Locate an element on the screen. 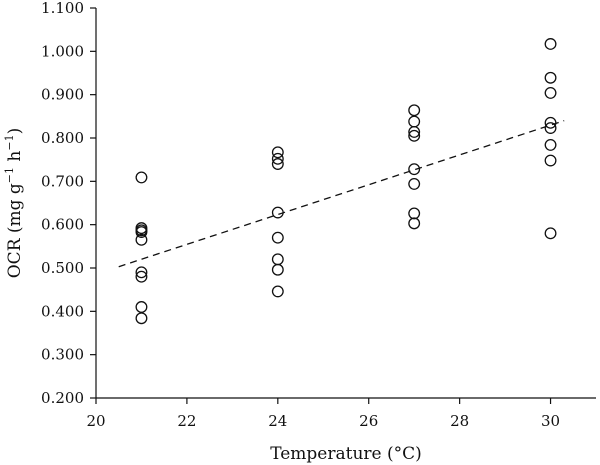 Image resolution: width=600 pixels, height=465 pixels. x-tick-label: 20 is located at coordinates (95, 421).